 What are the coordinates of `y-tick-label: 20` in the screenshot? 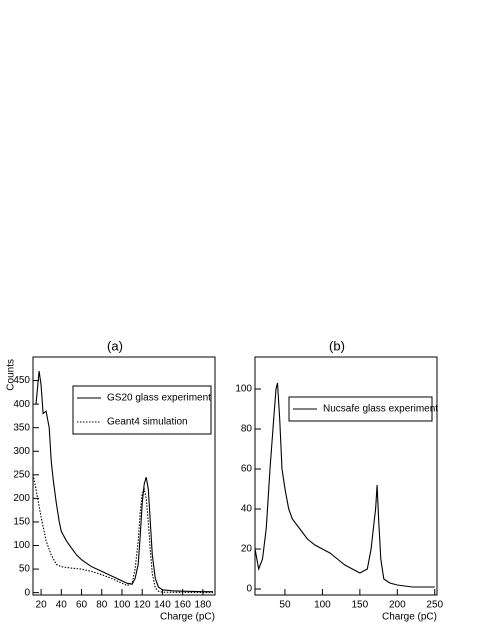 It's located at (247, 549).